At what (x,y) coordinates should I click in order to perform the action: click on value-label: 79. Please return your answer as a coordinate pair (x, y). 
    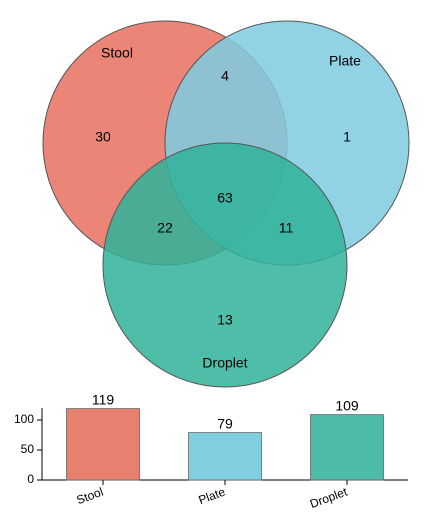
    Looking at the image, I should click on (225, 423).